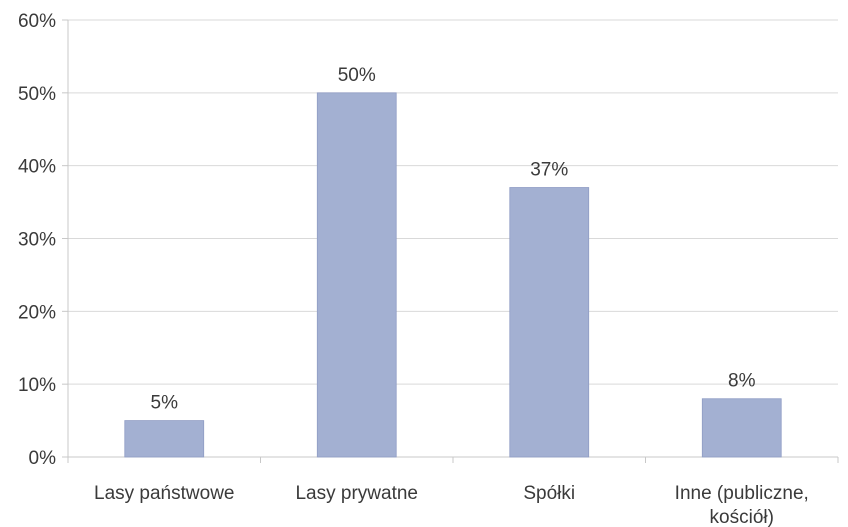 The image size is (848, 527). What do you see at coordinates (37, 385) in the screenshot?
I see `y-tick-label: 10%` at bounding box center [37, 385].